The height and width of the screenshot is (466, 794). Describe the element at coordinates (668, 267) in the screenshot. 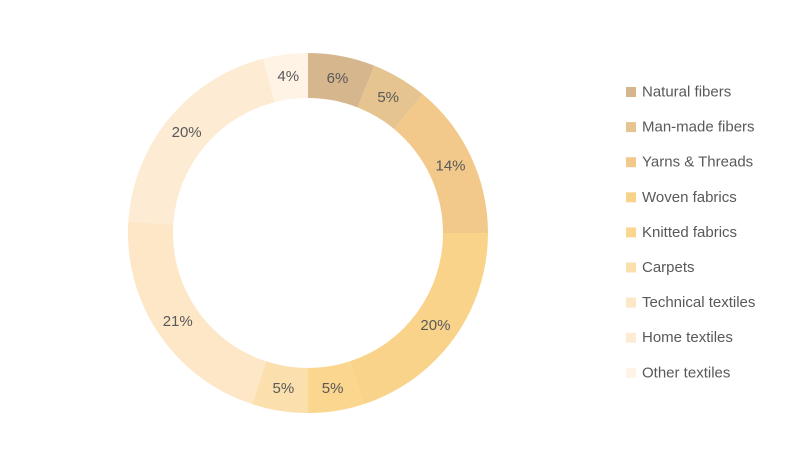

I see `legend-label-carpets: Carpets` at that location.